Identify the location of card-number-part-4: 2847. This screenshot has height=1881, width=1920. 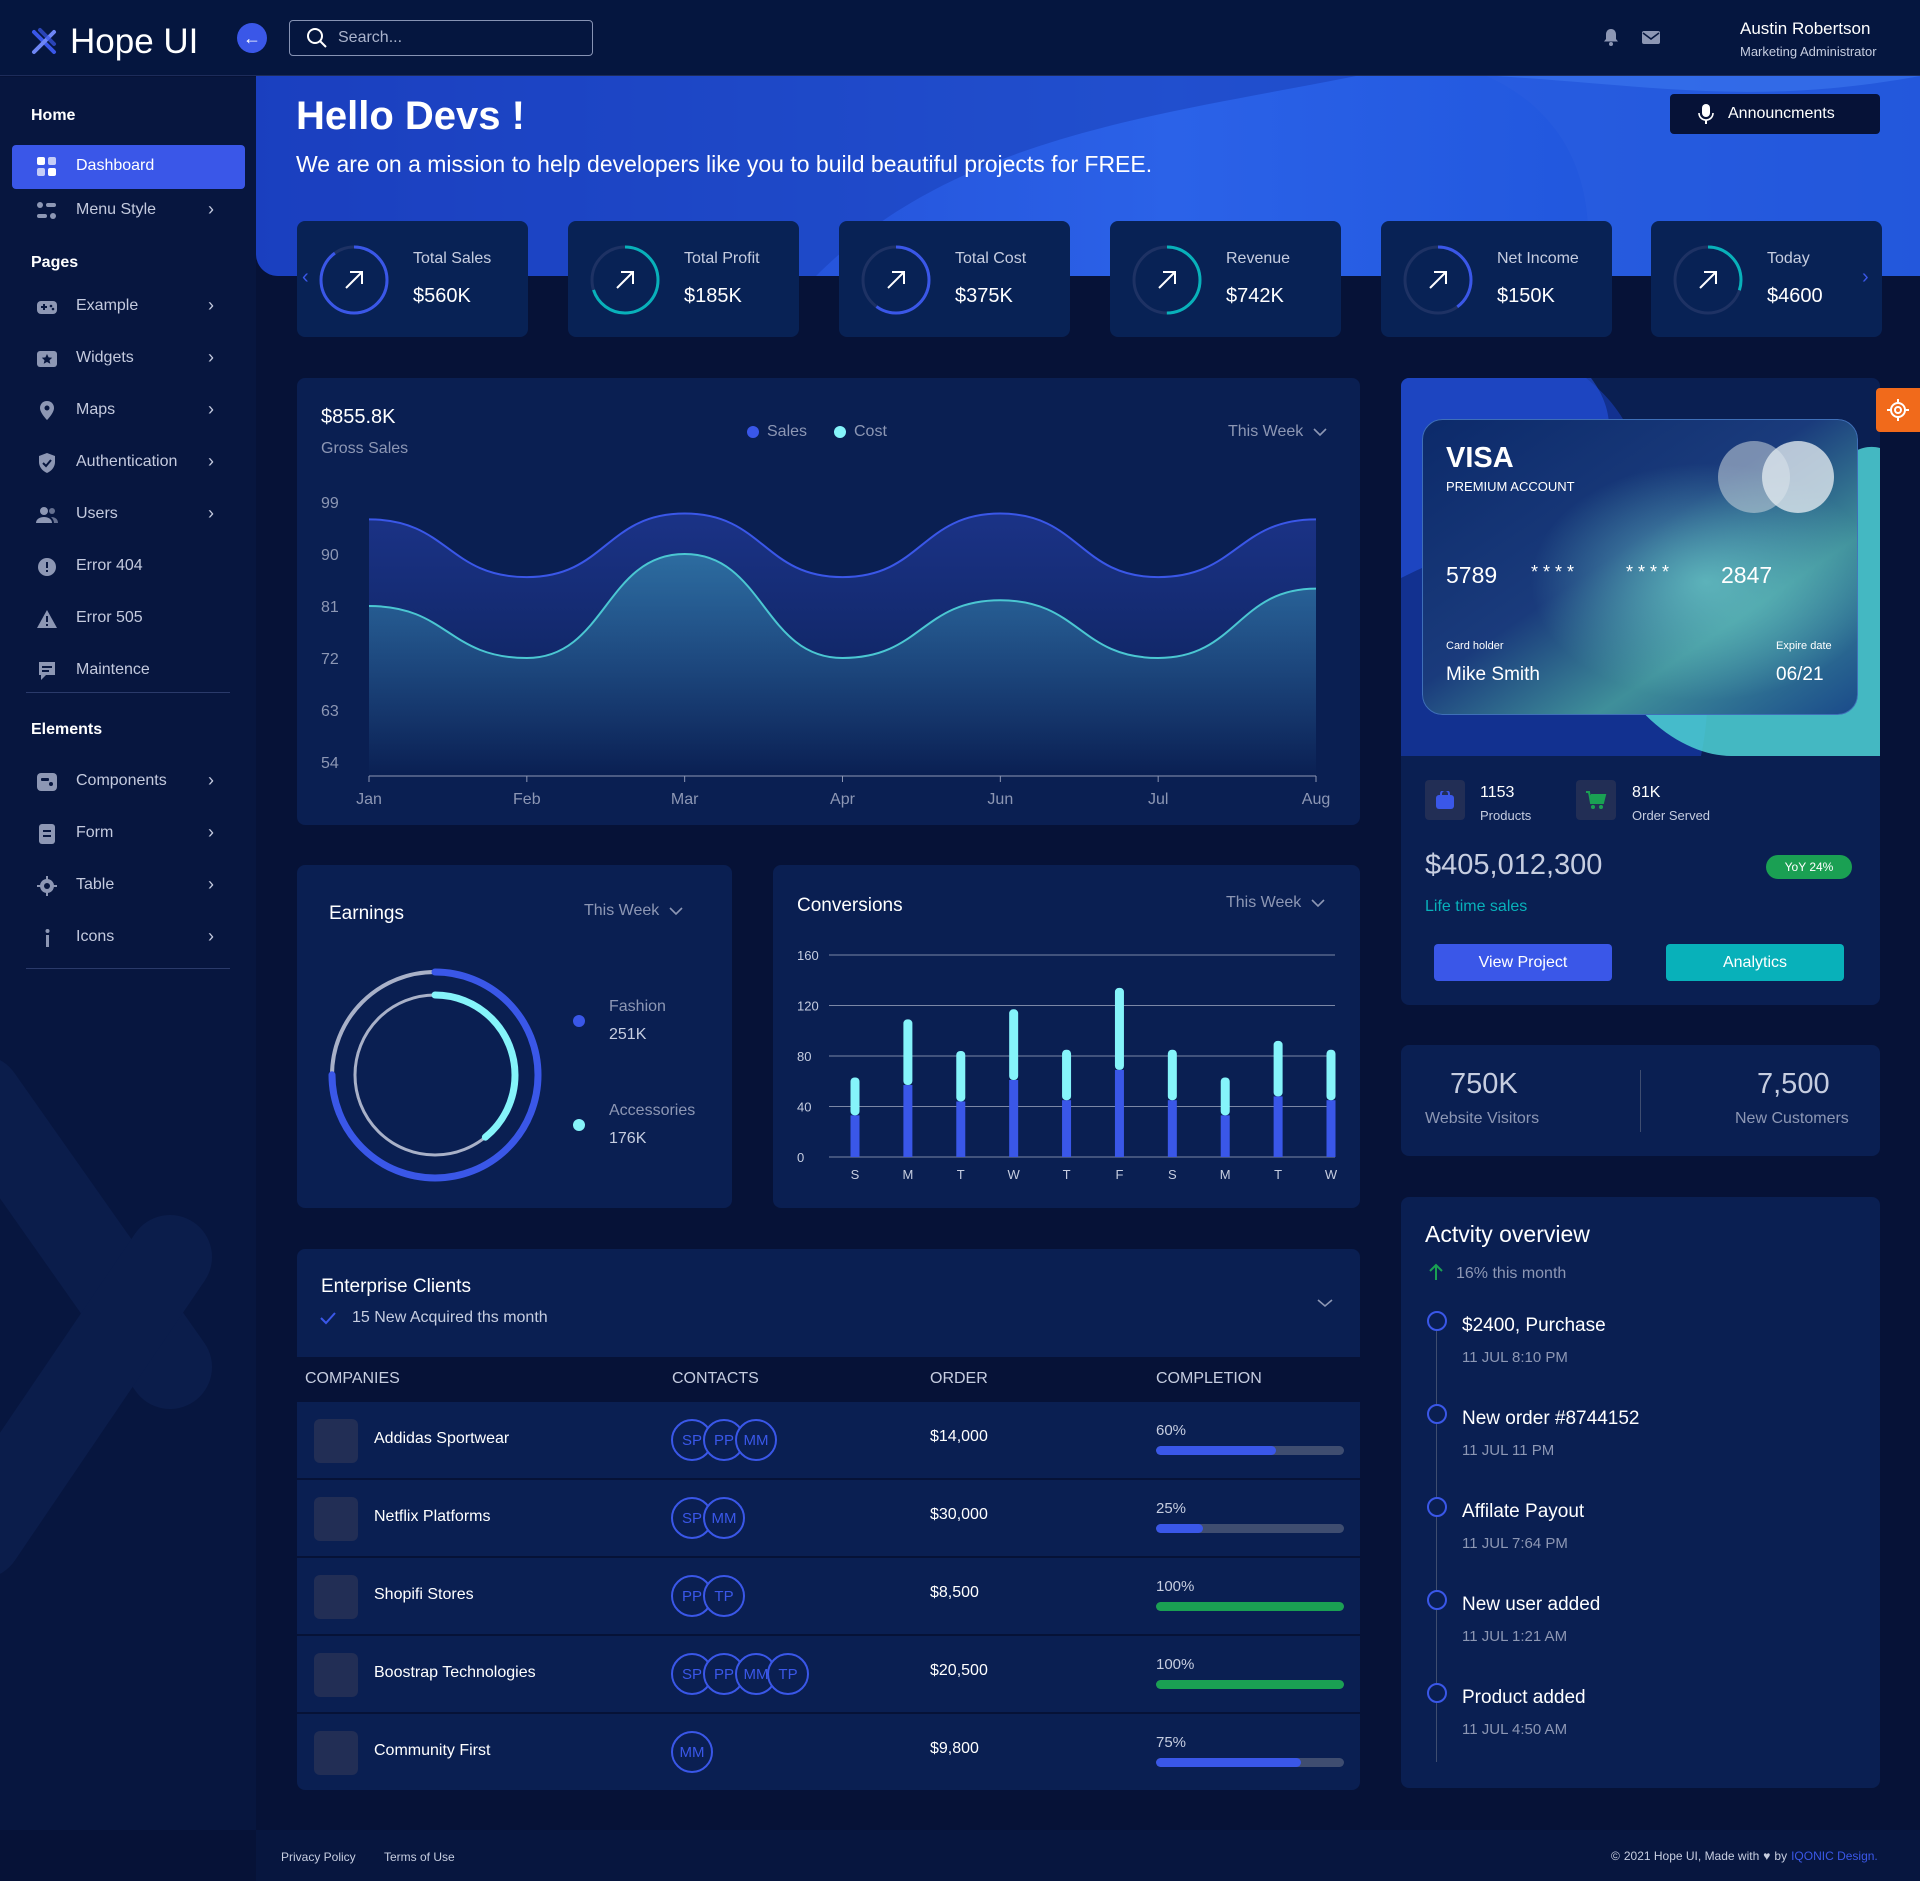
(1747, 575).